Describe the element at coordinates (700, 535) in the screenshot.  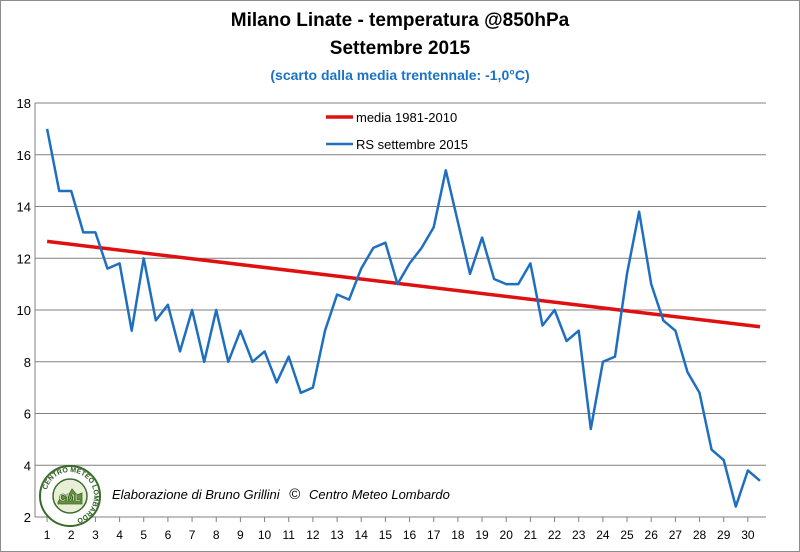
I see `x-tick-label: 28` at that location.